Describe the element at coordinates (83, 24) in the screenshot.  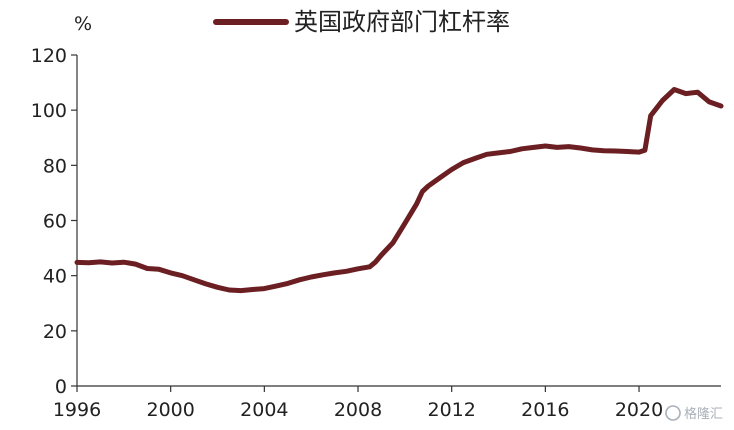
I see `y-axis-unit-label: %` at that location.